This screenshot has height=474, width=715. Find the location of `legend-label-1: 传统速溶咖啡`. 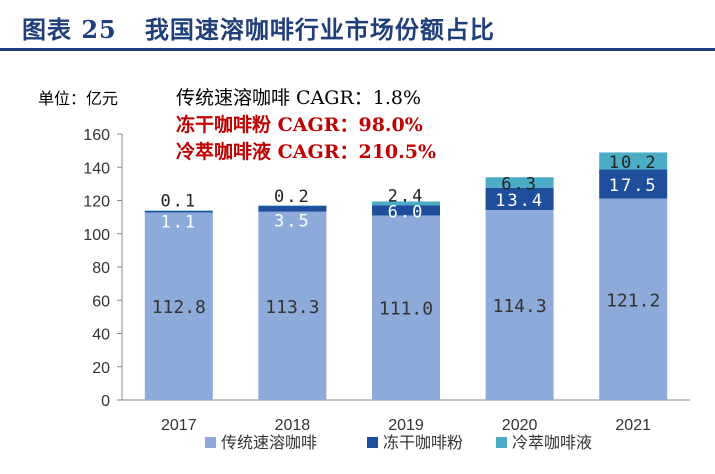

legend-label-1: 传统速溶咖啡 is located at coordinates (269, 442).